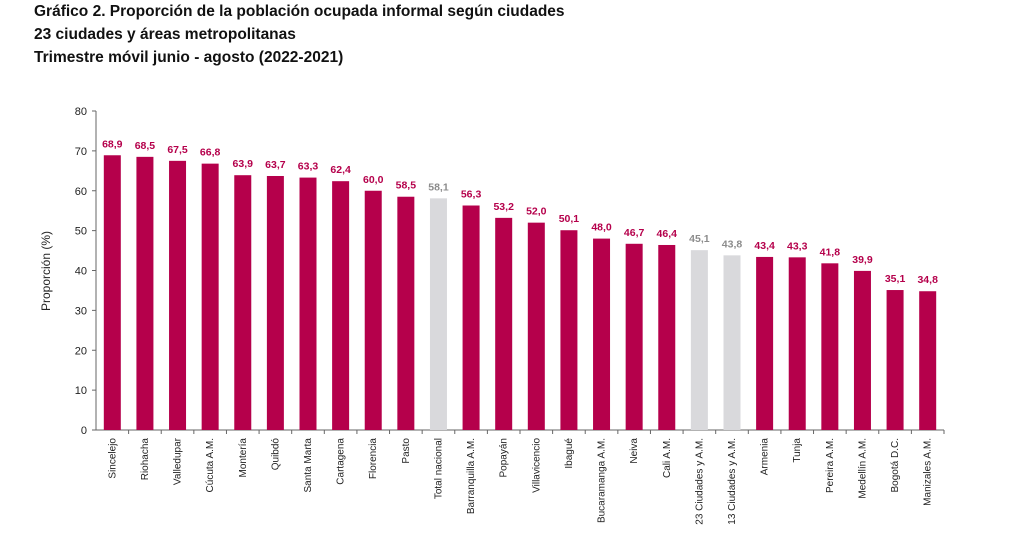 The image size is (1024, 537). Describe the element at coordinates (602, 480) in the screenshot. I see `category-label: Bucaramanga A.M.` at that location.